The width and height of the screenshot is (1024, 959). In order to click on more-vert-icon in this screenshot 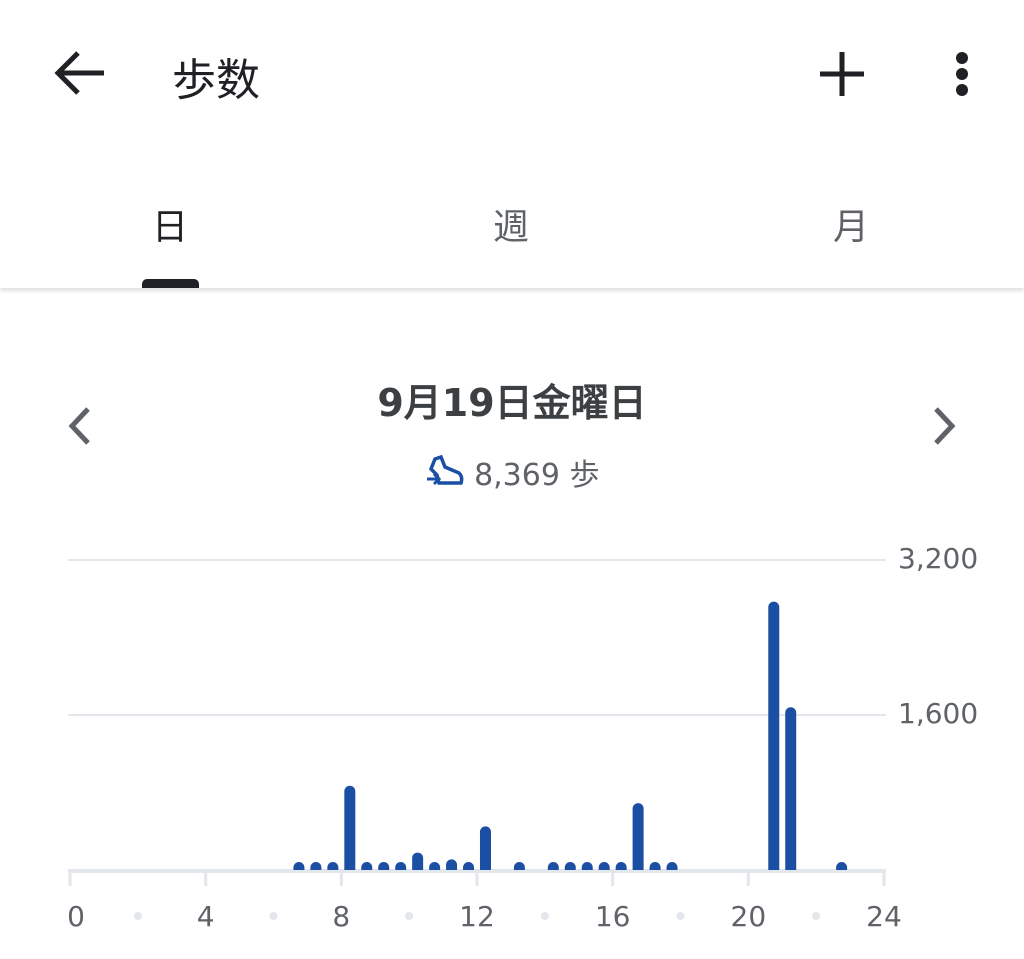, I will do `click(962, 74)`.